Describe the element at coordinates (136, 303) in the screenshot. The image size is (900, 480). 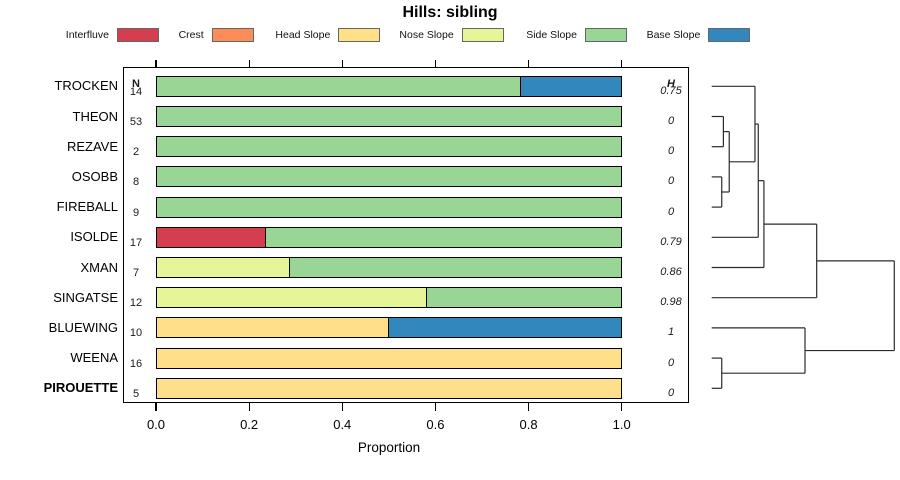
I see `n-value: 12` at that location.